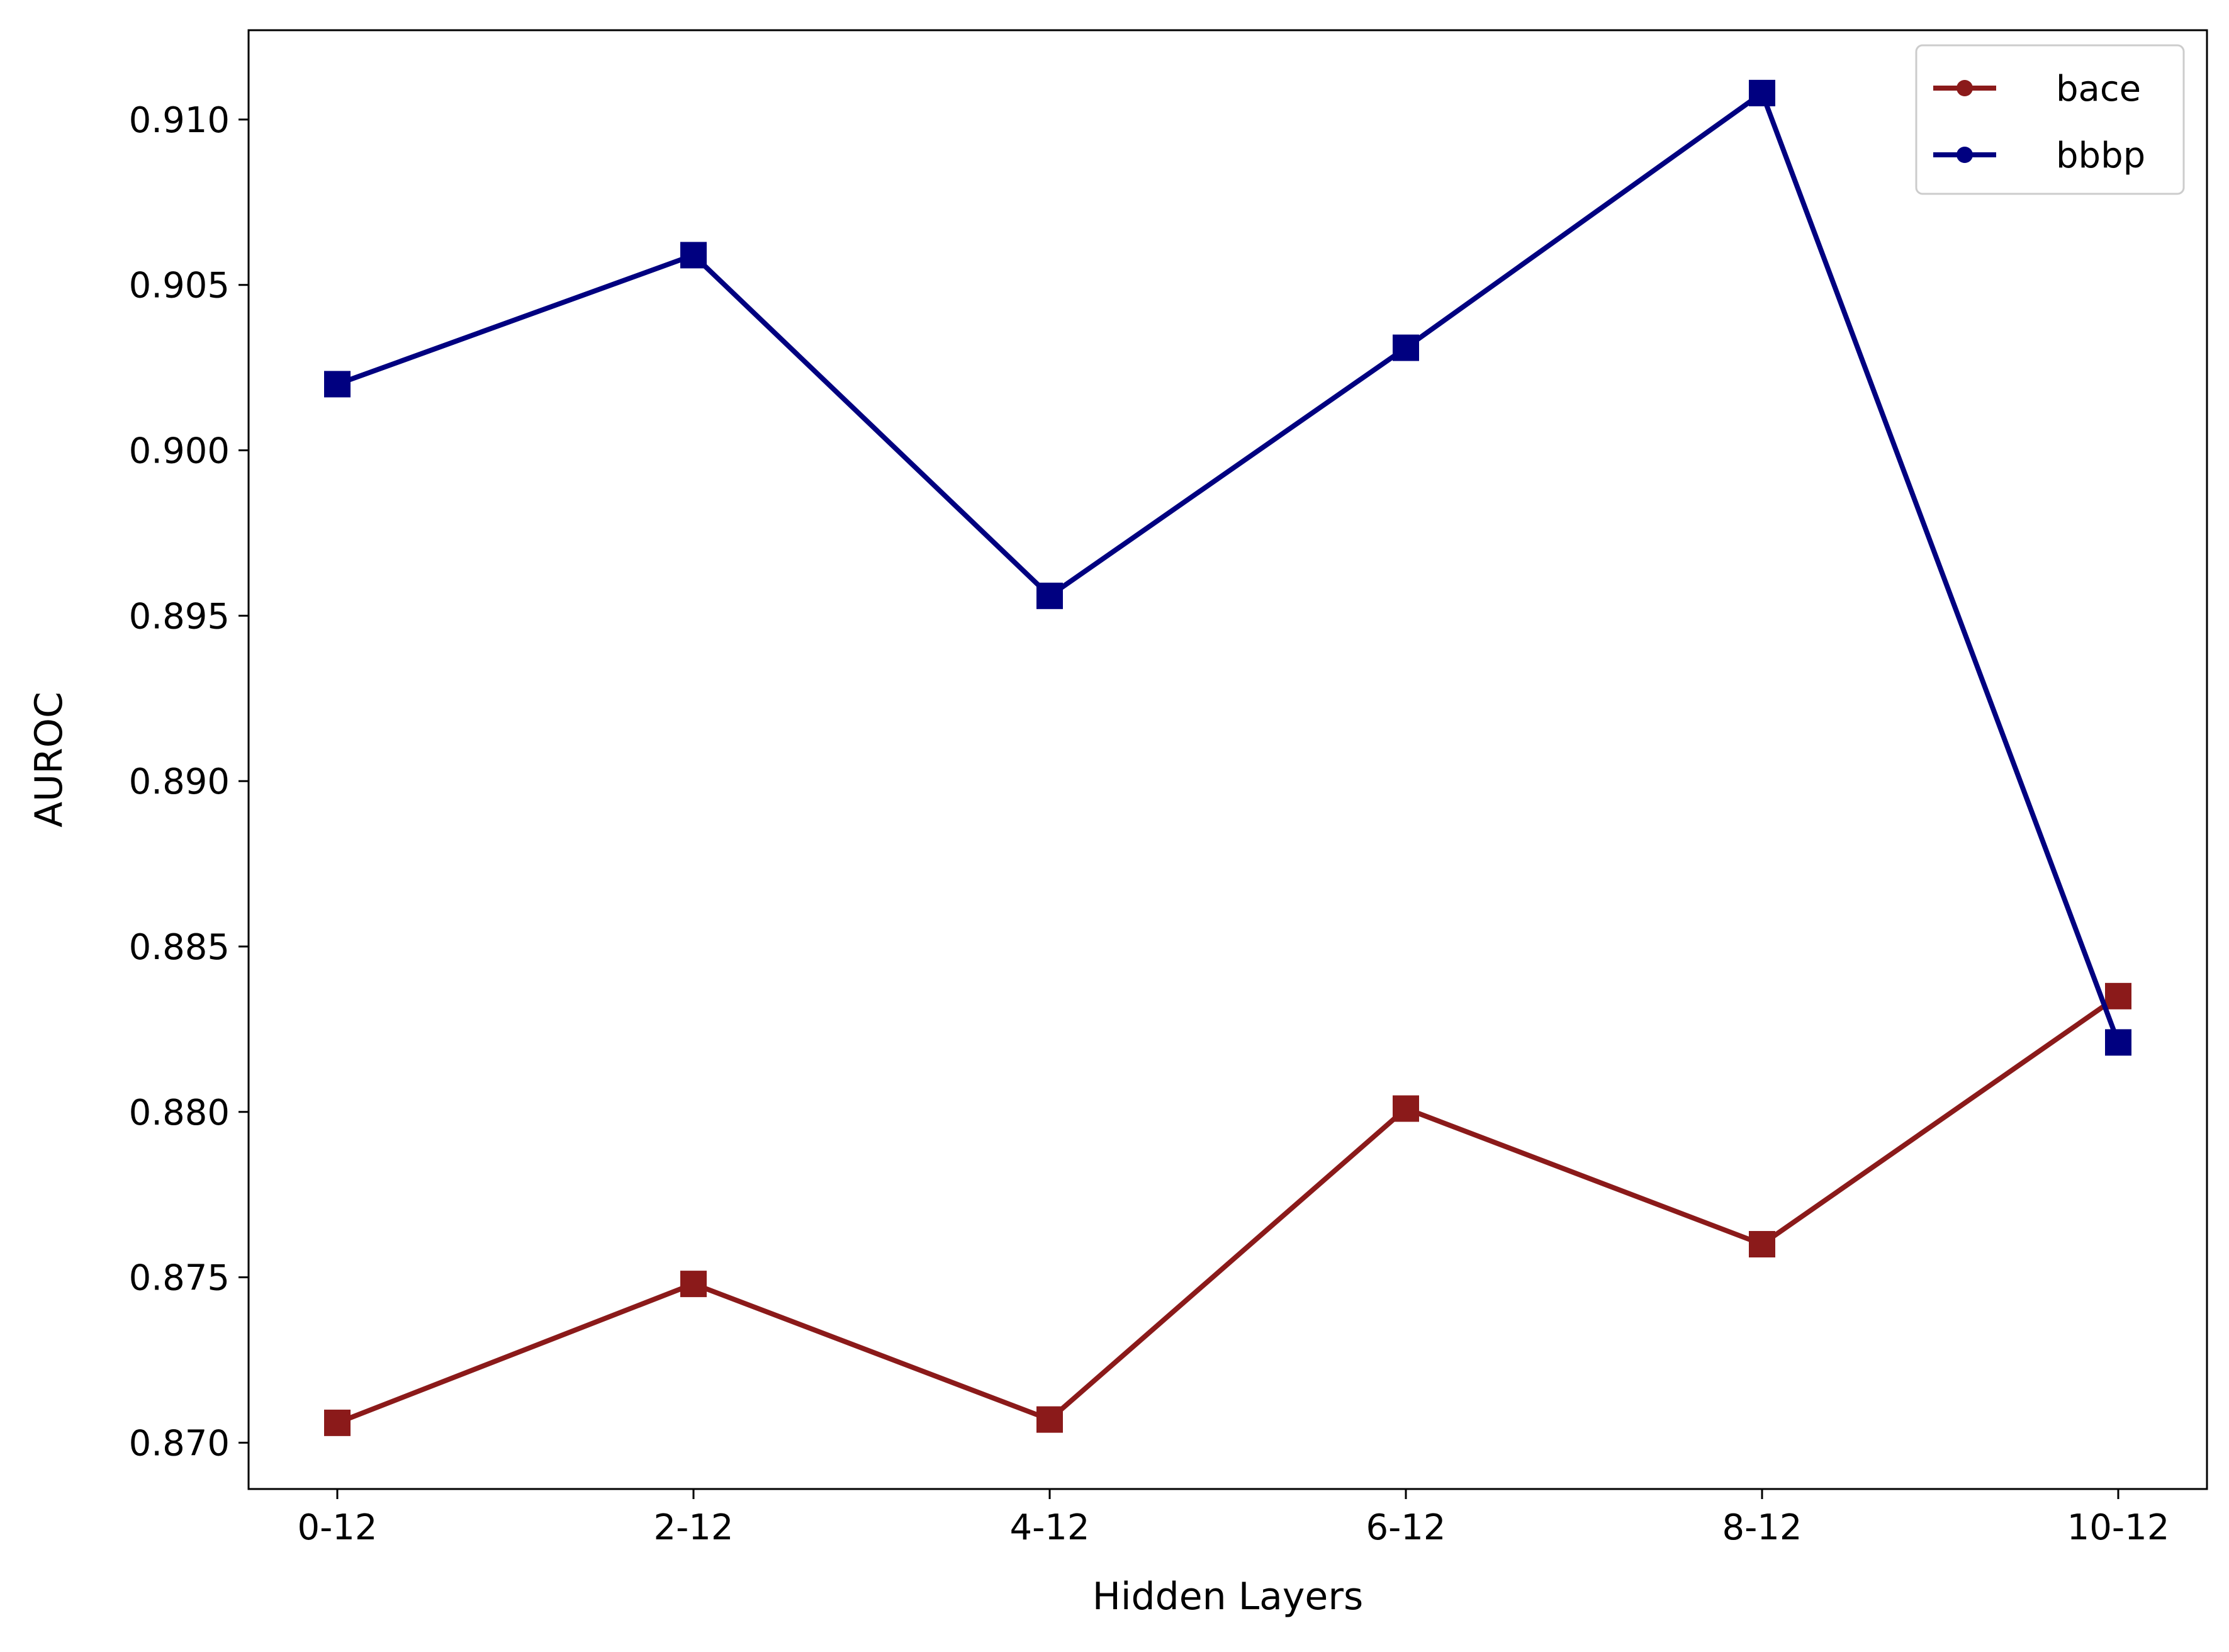 Image resolution: width=2229 pixels, height=1652 pixels. Describe the element at coordinates (179, 1443) in the screenshot. I see `y-tick-label: 0.870` at that location.